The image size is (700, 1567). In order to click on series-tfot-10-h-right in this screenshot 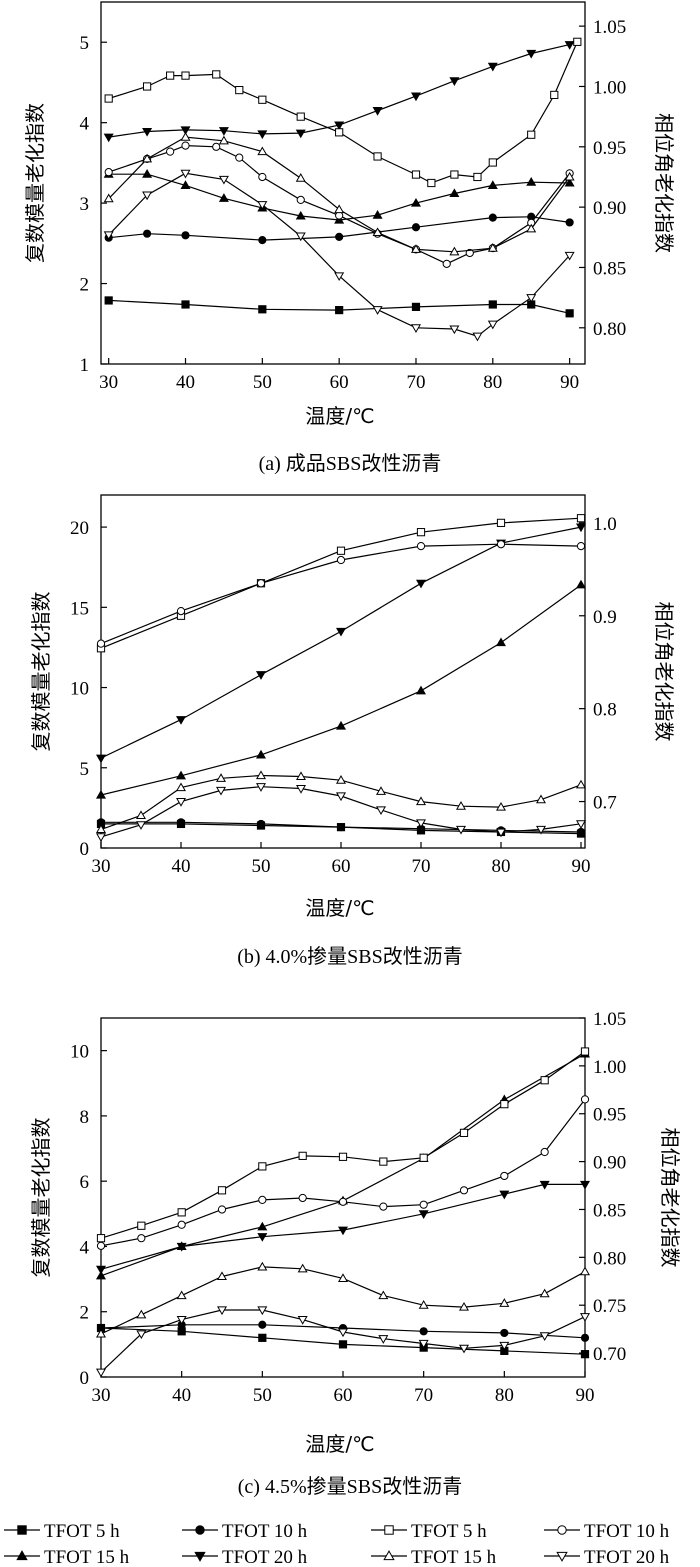, I will do `click(343, 1172)`.